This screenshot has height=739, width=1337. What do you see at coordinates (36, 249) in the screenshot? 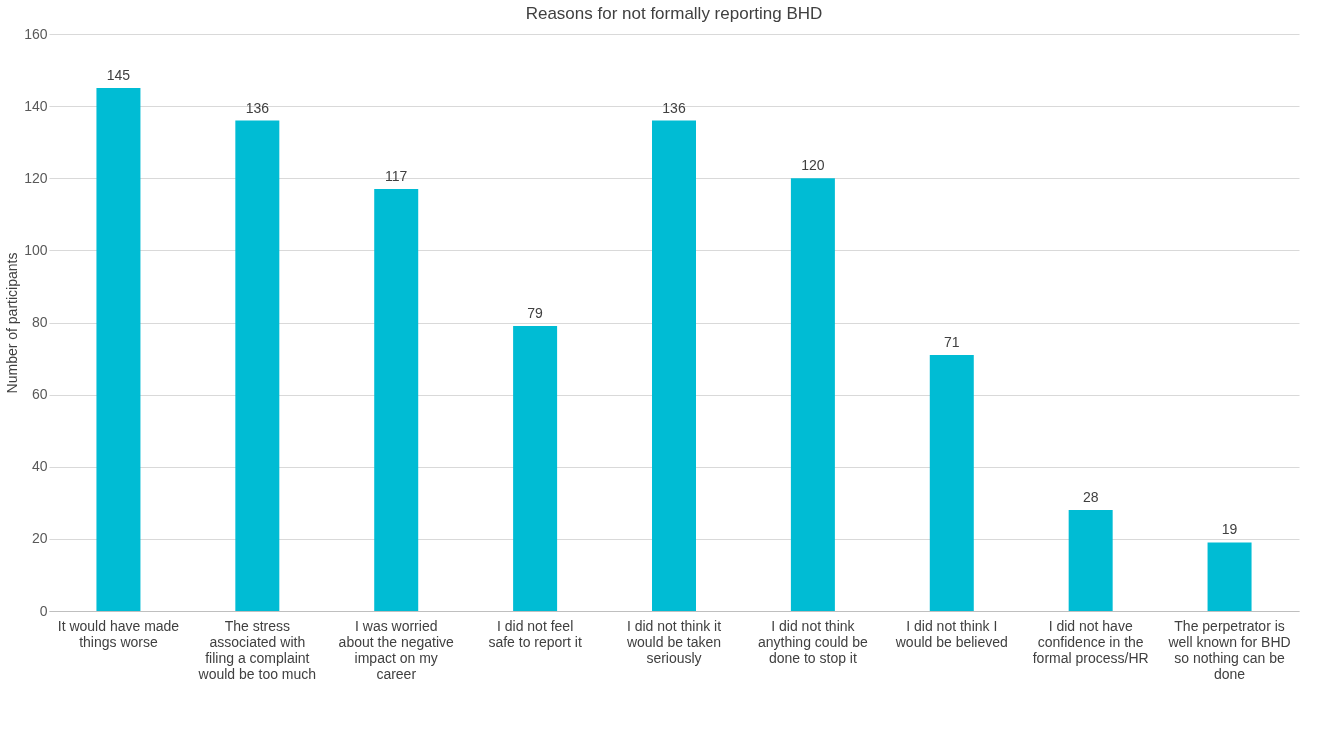
I see `y-tick-label: 100` at bounding box center [36, 249].